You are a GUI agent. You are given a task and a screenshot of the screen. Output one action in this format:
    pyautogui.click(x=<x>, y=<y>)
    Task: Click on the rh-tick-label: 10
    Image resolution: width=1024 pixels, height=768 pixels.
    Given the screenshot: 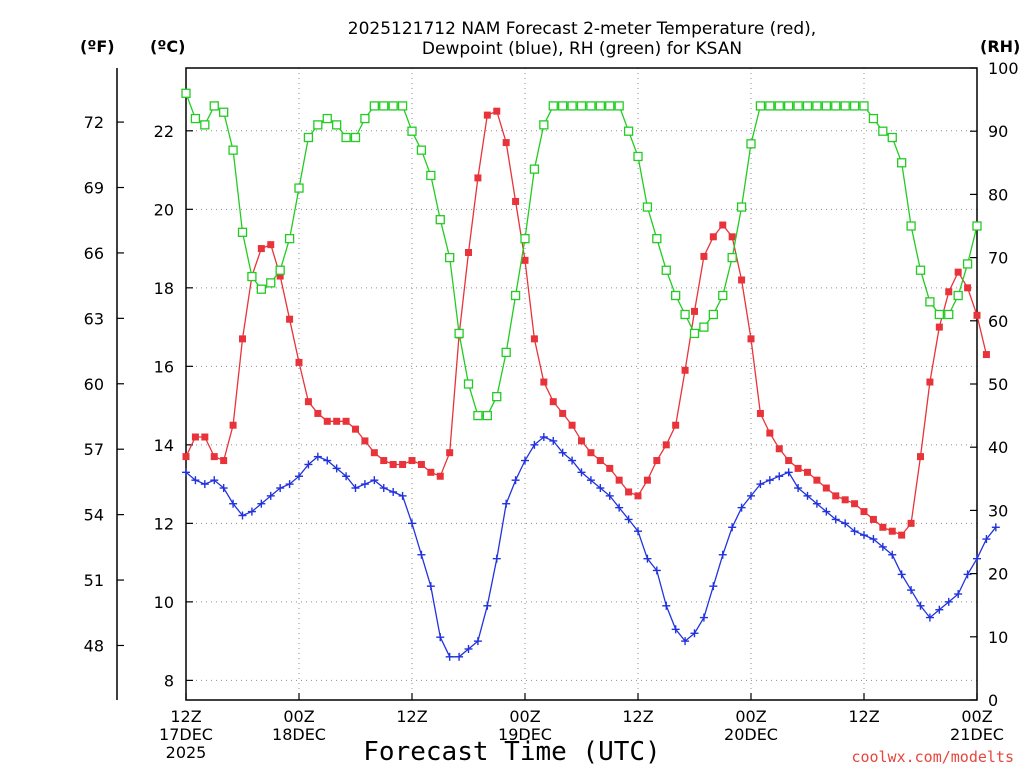 What is the action you would take?
    pyautogui.click(x=998, y=637)
    